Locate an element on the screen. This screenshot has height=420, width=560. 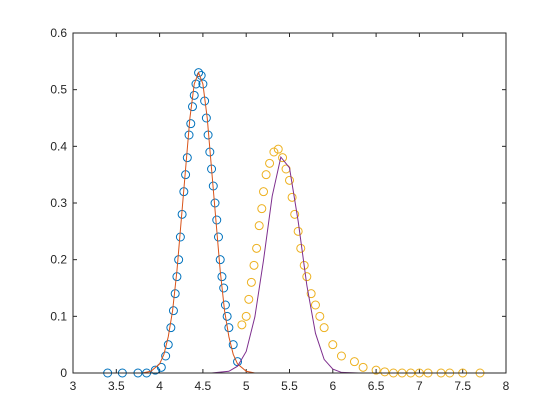
x-tick-label: 3.5 is located at coordinates (116, 386).